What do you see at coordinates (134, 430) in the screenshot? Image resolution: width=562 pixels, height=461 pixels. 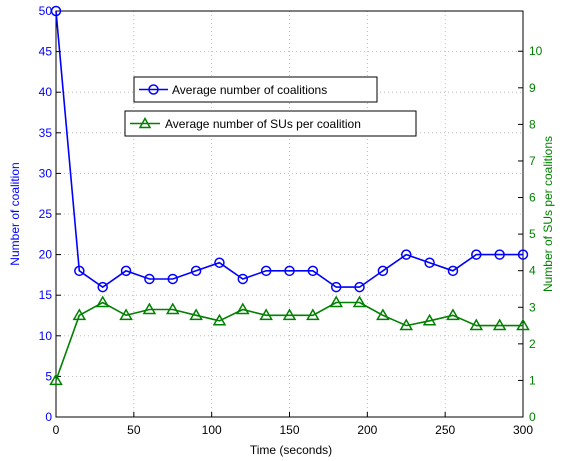 I see `x-tick-label: 50` at bounding box center [134, 430].